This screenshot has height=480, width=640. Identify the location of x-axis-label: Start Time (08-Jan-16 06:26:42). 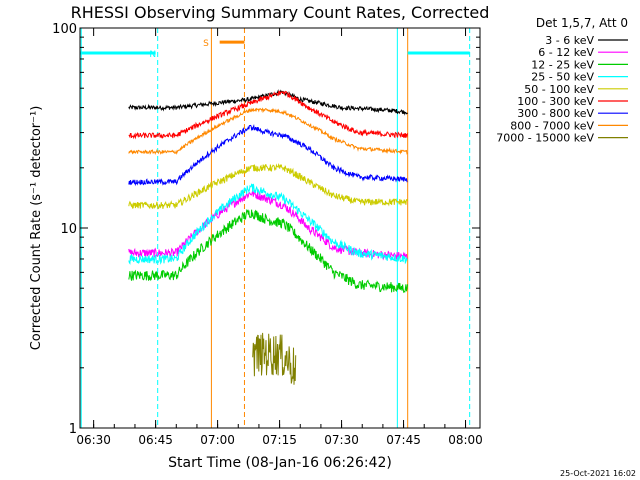
(280, 463).